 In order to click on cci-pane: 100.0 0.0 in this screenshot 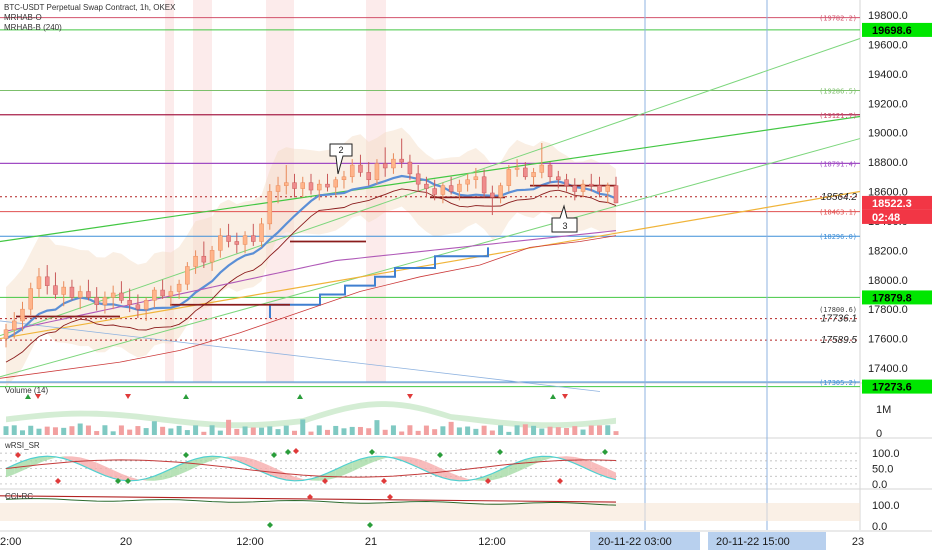, I will do `click(450, 513)`.